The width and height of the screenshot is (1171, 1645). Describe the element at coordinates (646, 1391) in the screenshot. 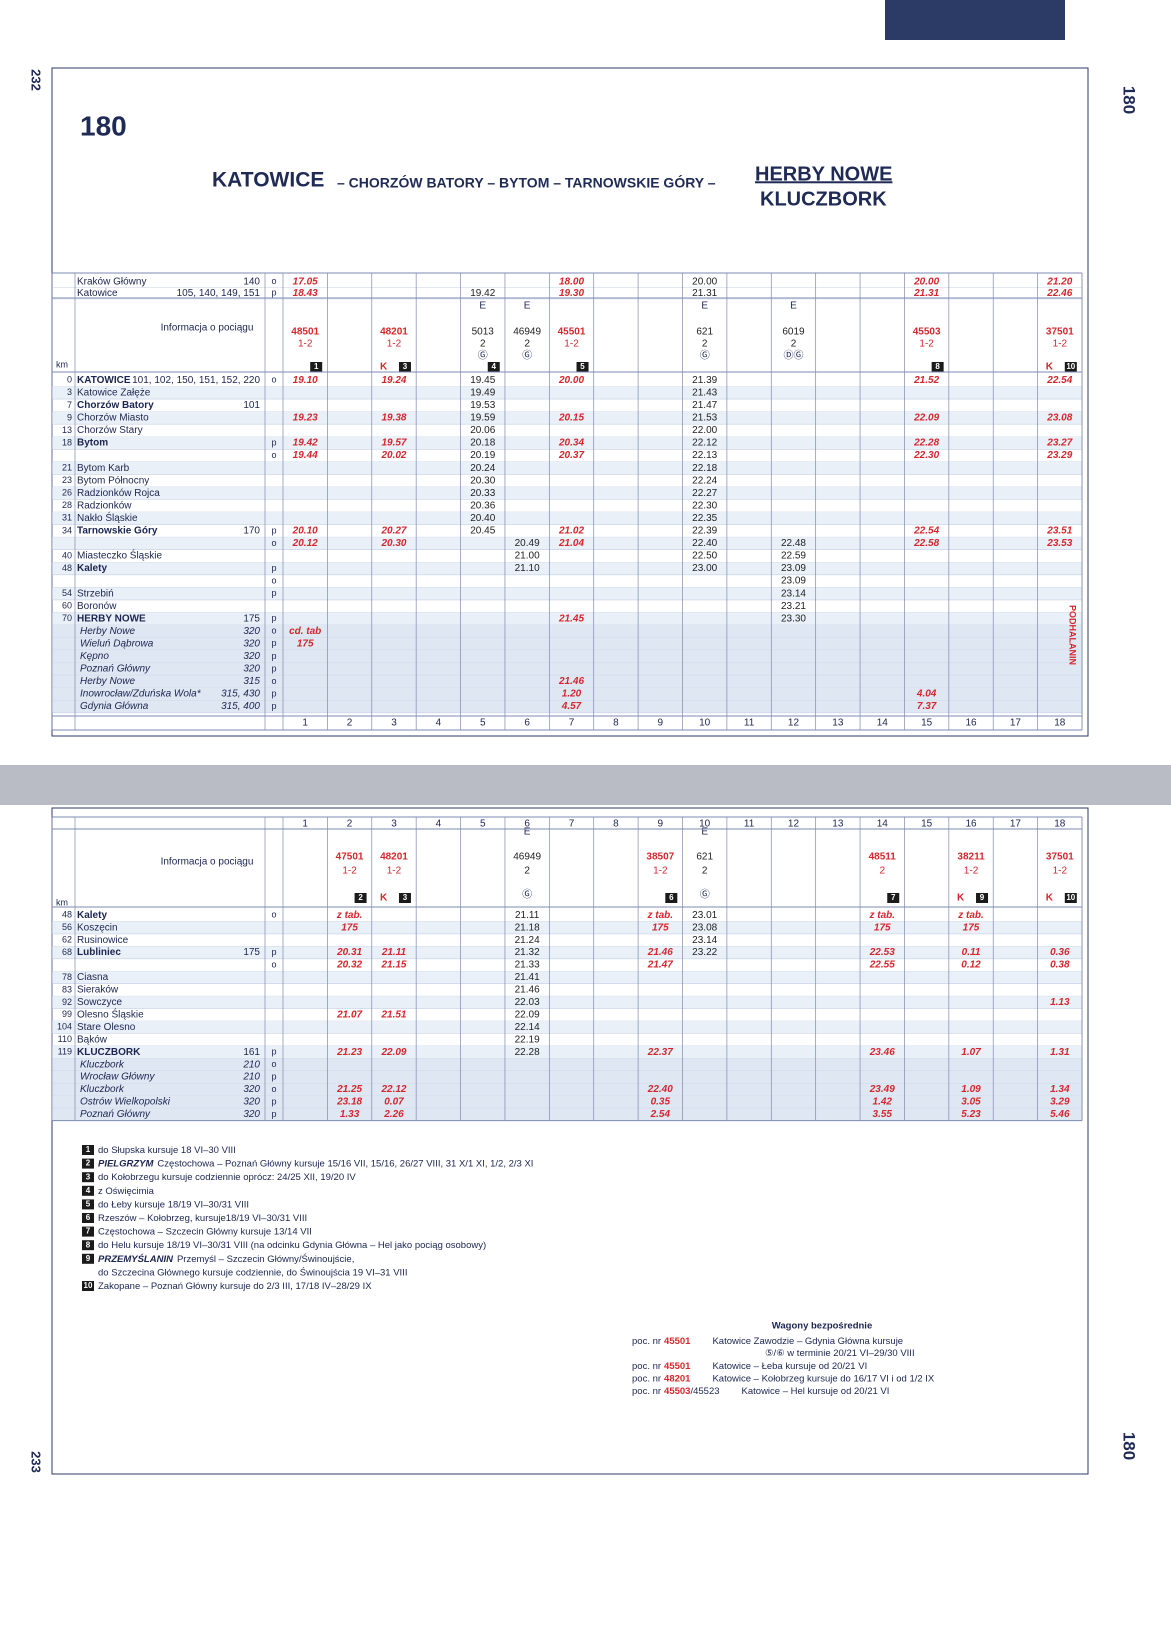

I see `wagon-prefix: poc. nr` at that location.